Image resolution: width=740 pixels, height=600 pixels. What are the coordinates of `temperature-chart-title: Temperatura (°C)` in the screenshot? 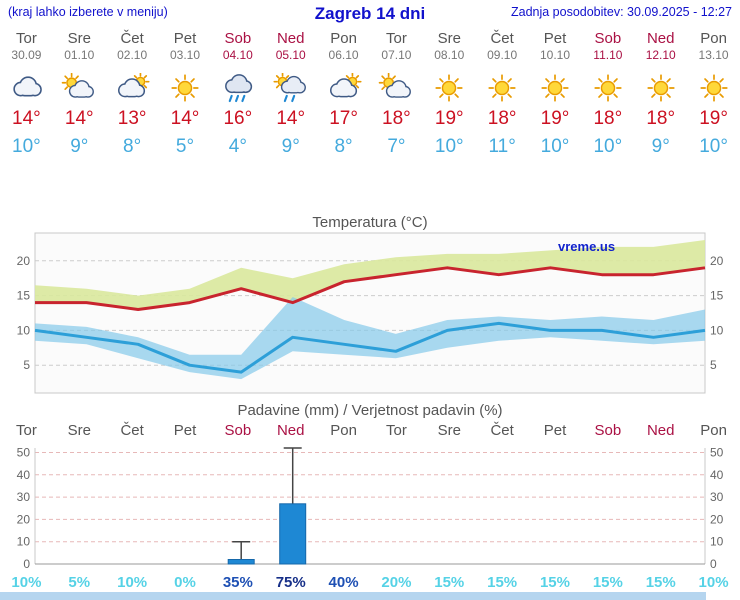 It's located at (370, 222).